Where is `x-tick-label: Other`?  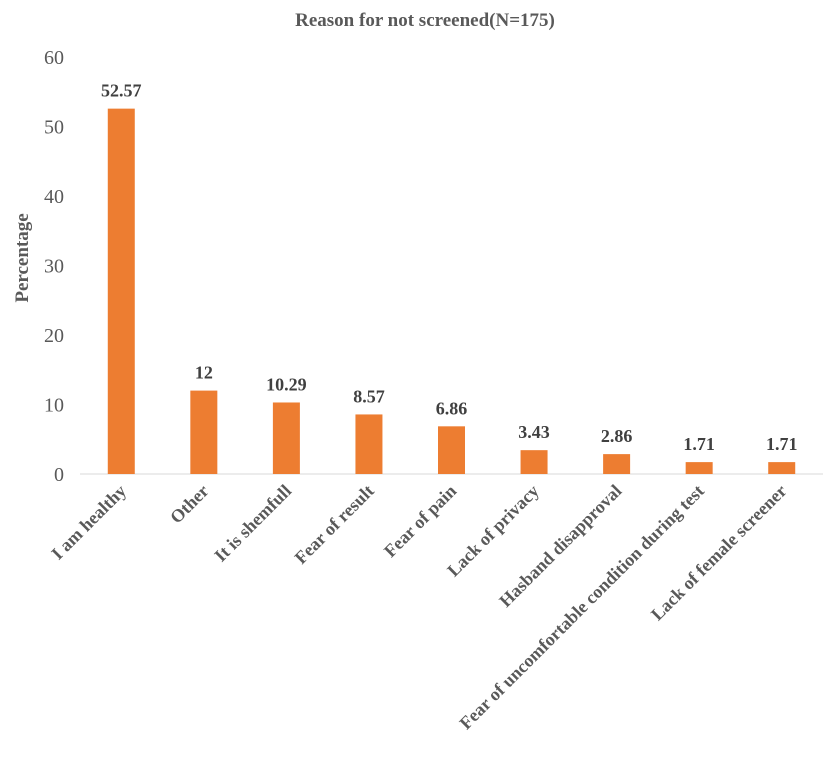 x-tick-label: Other is located at coordinates (189, 504).